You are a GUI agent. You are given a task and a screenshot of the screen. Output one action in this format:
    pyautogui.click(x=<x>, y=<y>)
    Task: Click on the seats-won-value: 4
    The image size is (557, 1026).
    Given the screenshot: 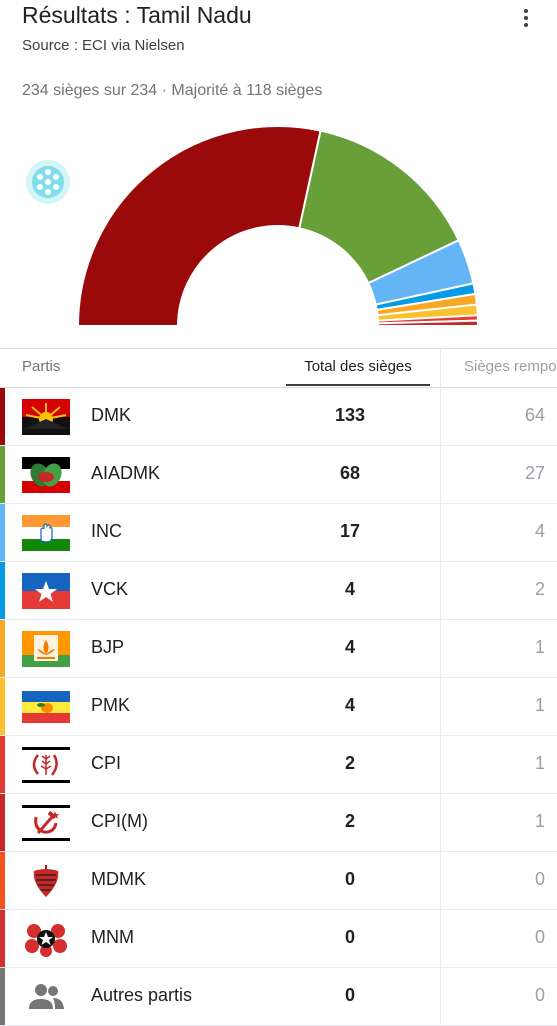 What is the action you would take?
    pyautogui.click(x=539, y=531)
    